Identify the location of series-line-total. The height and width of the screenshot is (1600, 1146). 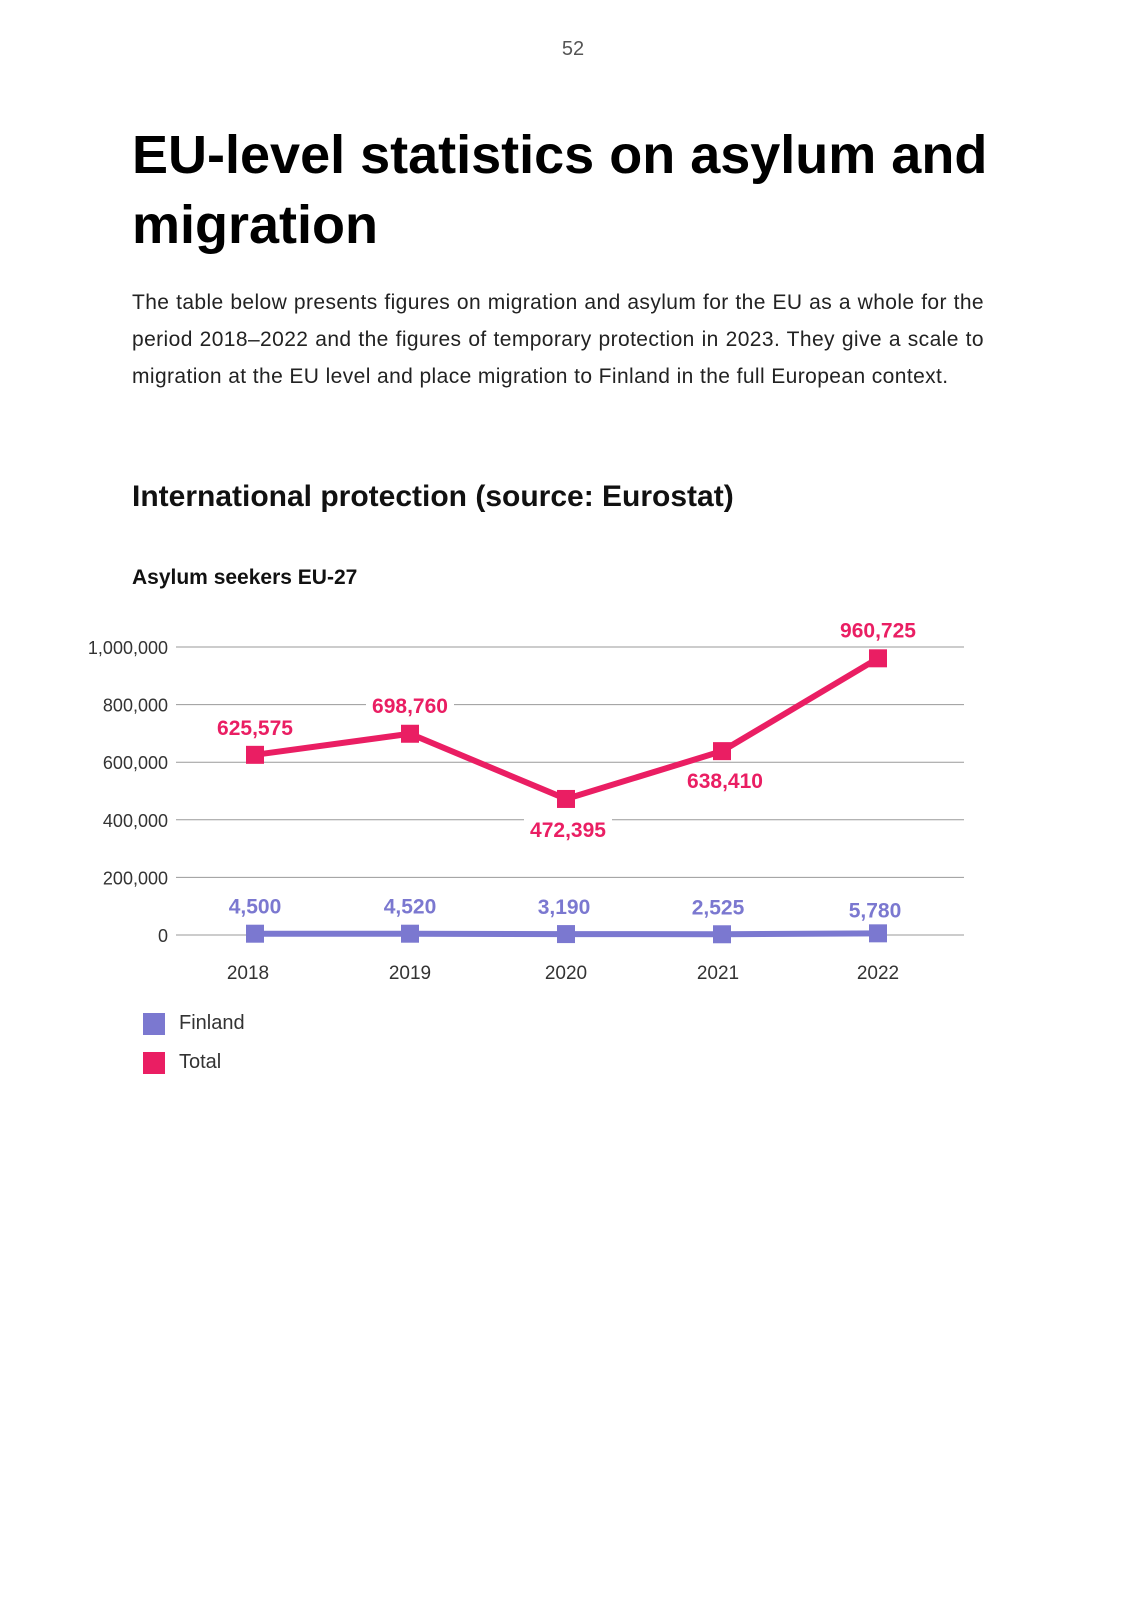
(566, 728).